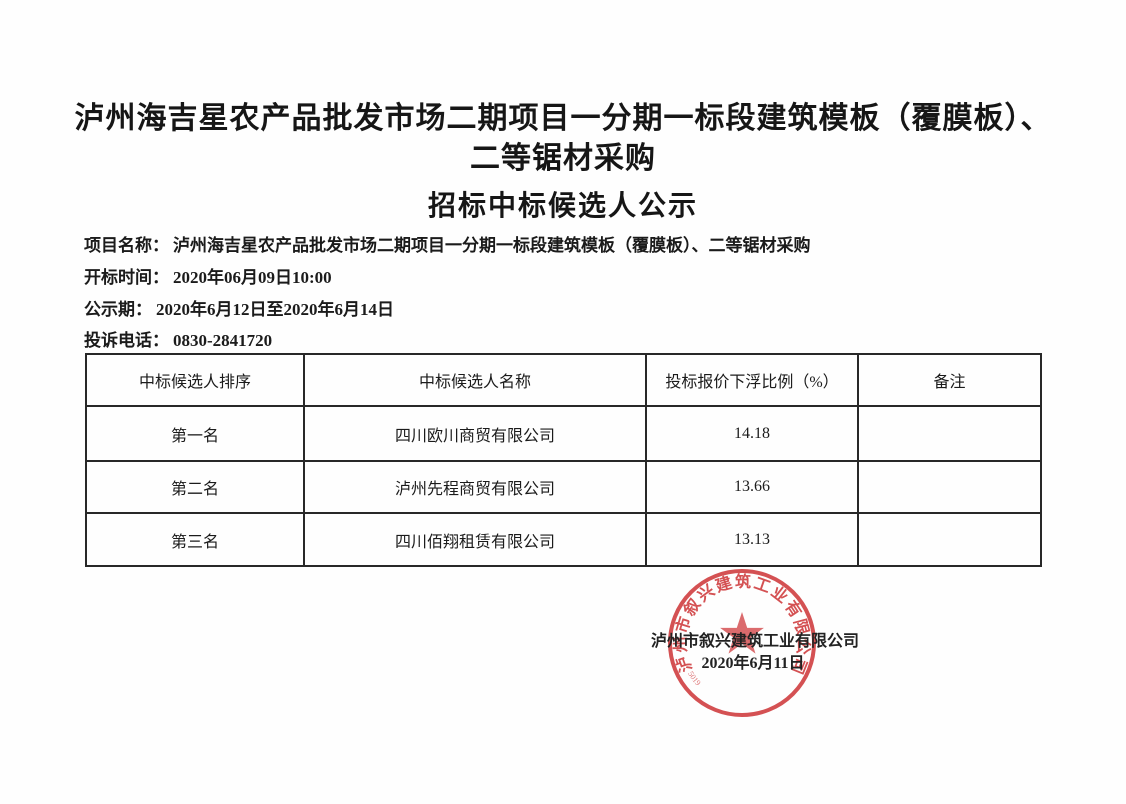 The image size is (1126, 804). Describe the element at coordinates (949, 380) in the screenshot. I see `header-remarks: 备注` at that location.